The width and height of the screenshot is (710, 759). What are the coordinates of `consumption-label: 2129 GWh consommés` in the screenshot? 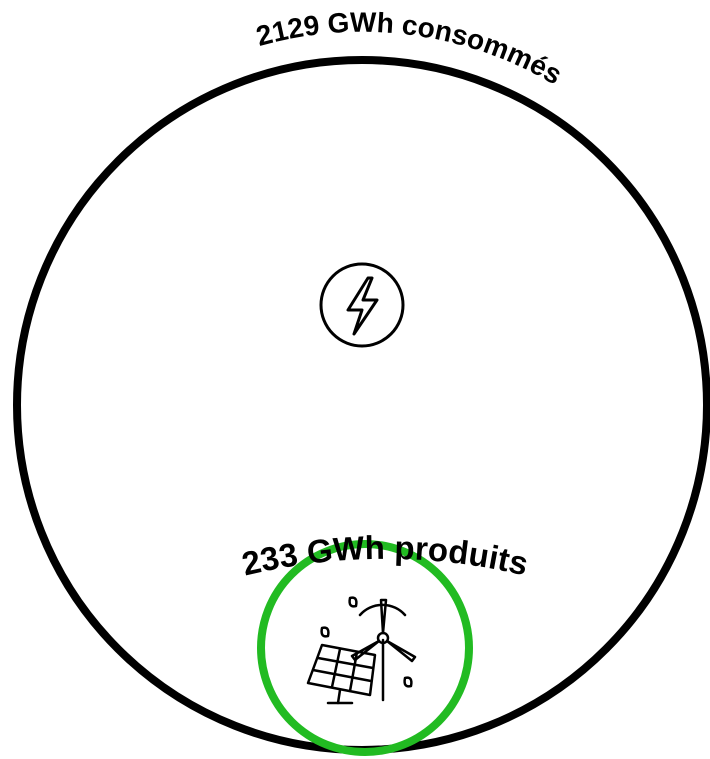 It's located at (410, 49).